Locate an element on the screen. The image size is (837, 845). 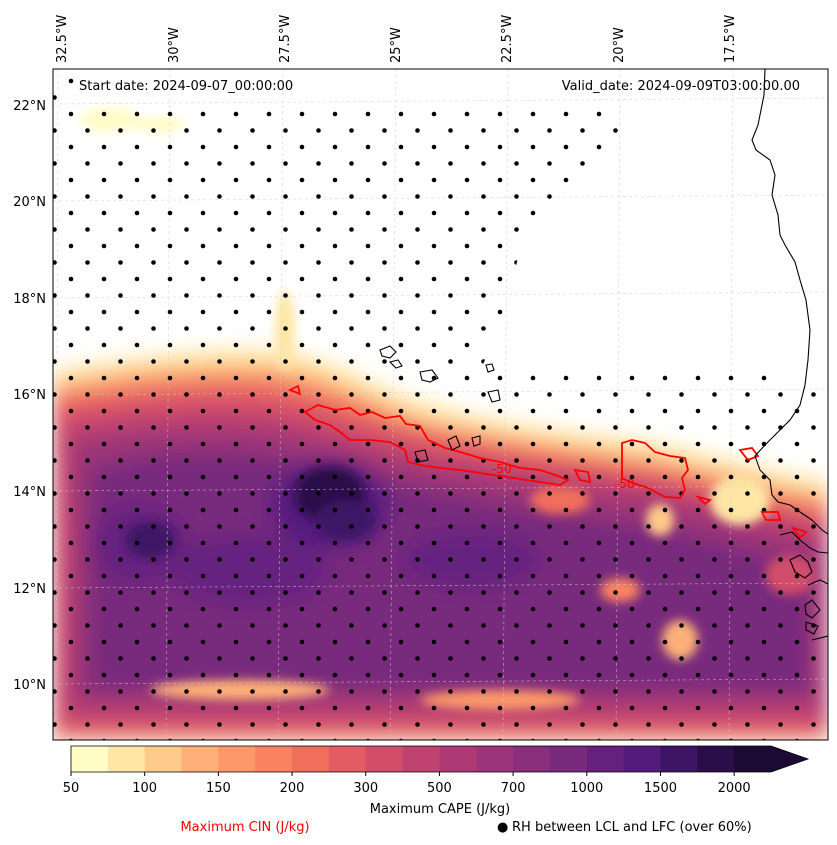
lat-label: 20°N is located at coordinates (29, 202).